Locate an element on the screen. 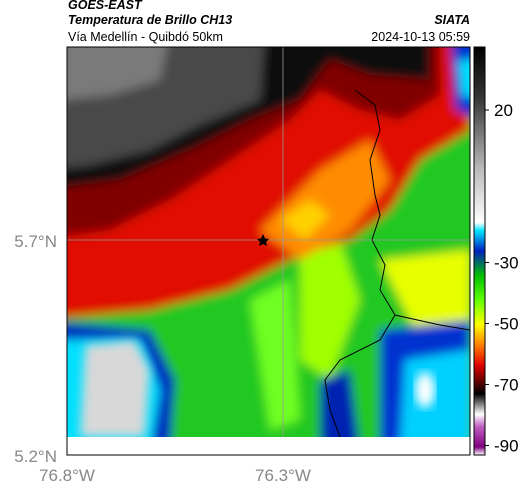 This screenshot has width=526, height=491. source: GOES-EAST is located at coordinates (105, 6).